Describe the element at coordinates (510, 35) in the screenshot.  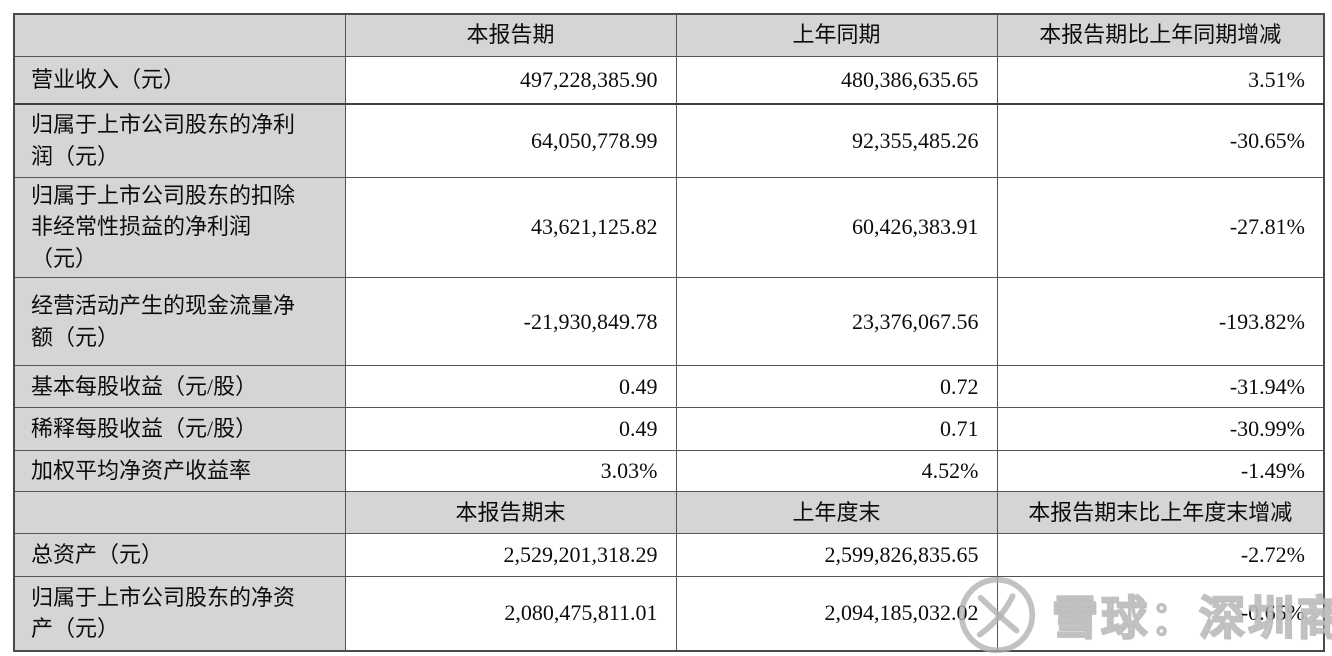
I see `col-header-current-period: 本报告期` at that location.